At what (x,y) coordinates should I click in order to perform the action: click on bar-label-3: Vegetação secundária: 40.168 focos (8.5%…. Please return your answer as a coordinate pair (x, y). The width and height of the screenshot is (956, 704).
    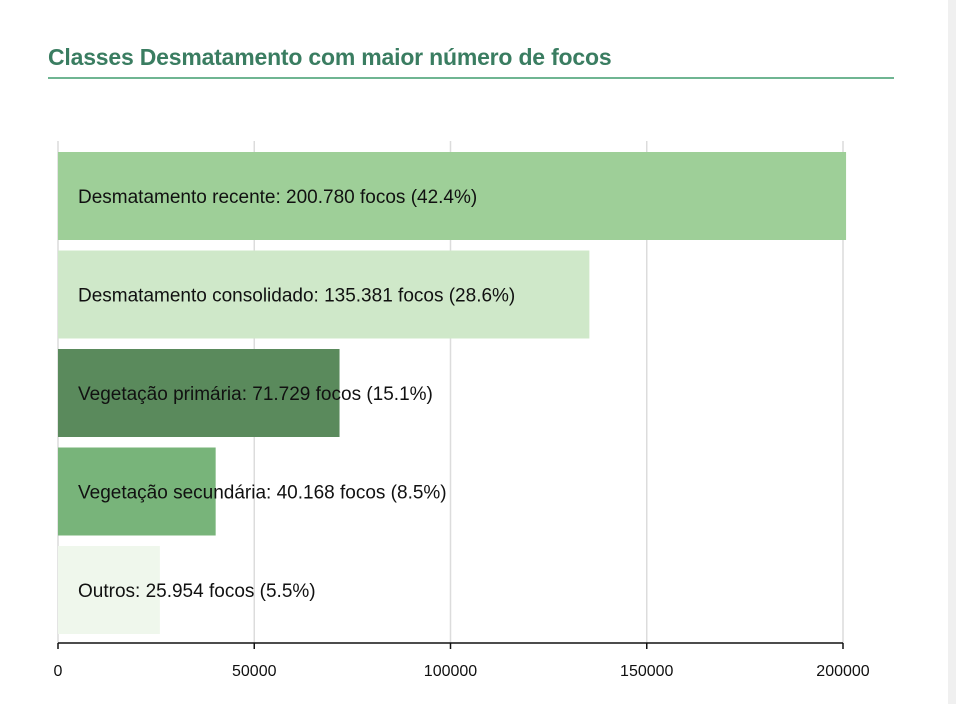
    Looking at the image, I should click on (262, 493).